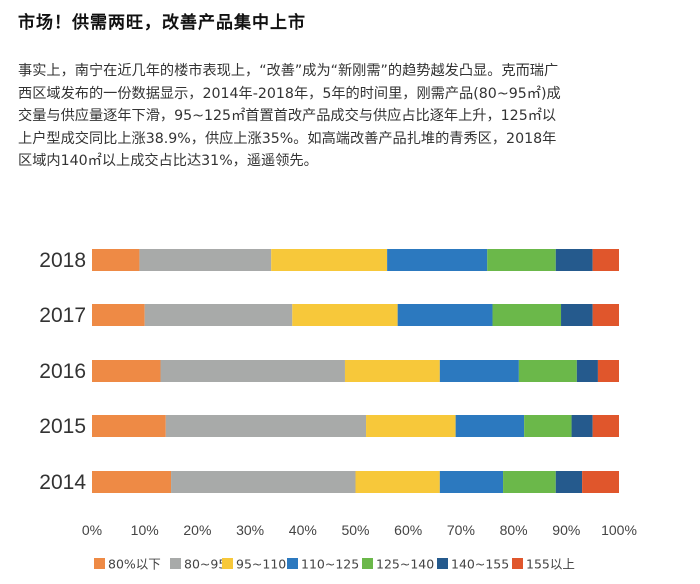  I want to click on x-tick-label: 30%, so click(250, 530).